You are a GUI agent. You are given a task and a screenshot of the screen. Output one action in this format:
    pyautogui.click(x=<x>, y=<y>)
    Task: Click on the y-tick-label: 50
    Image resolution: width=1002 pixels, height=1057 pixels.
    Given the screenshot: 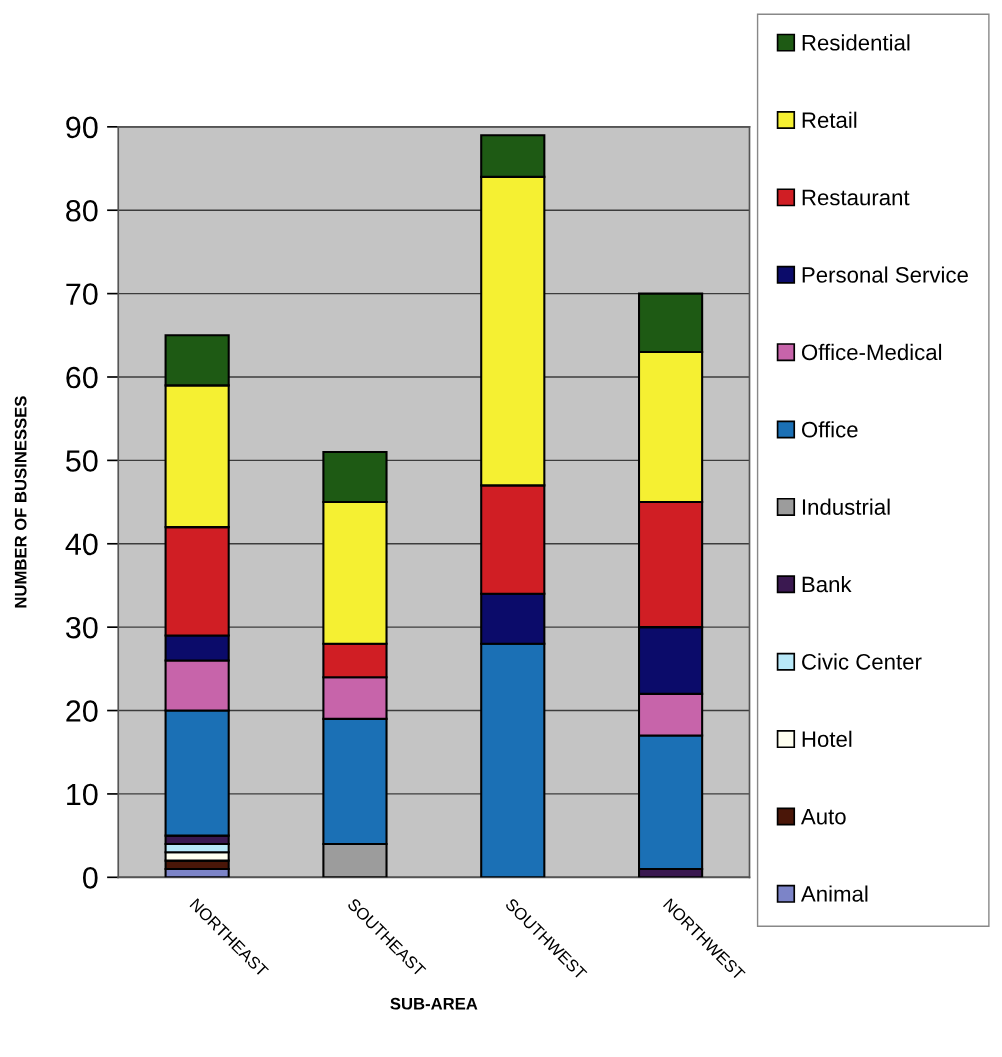 What is the action you would take?
    pyautogui.click(x=82, y=461)
    